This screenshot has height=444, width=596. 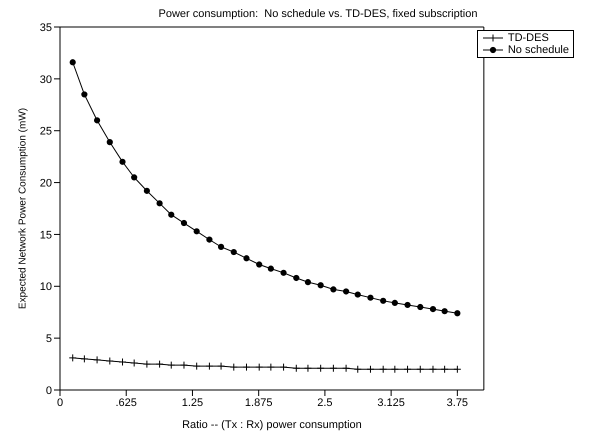 I want to click on x-tick-label: 1.875, so click(x=258, y=402).